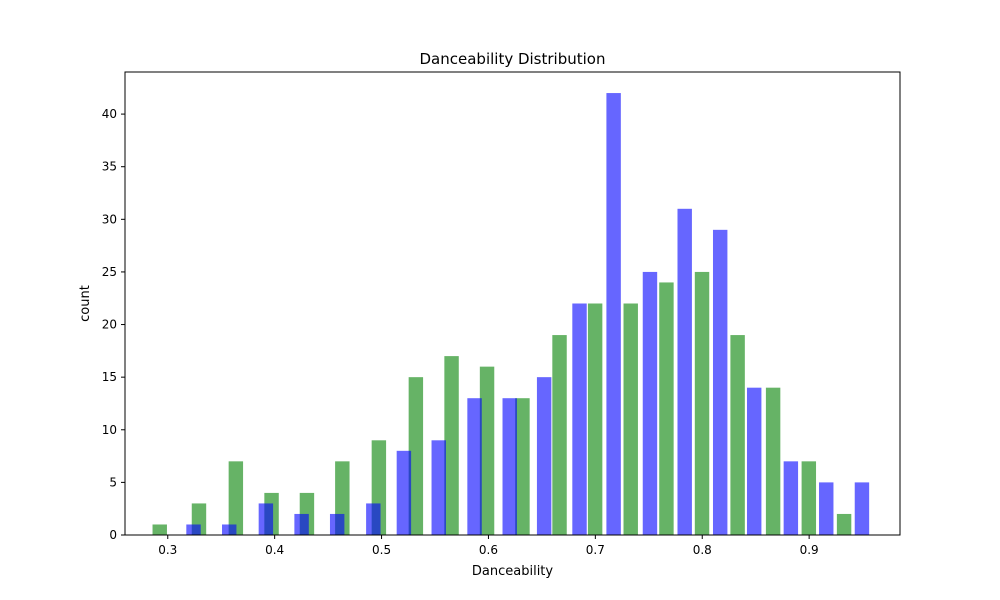 This screenshot has height=600, width=1000. Describe the element at coordinates (109, 219) in the screenshot. I see `y-tick-label: 30` at that location.